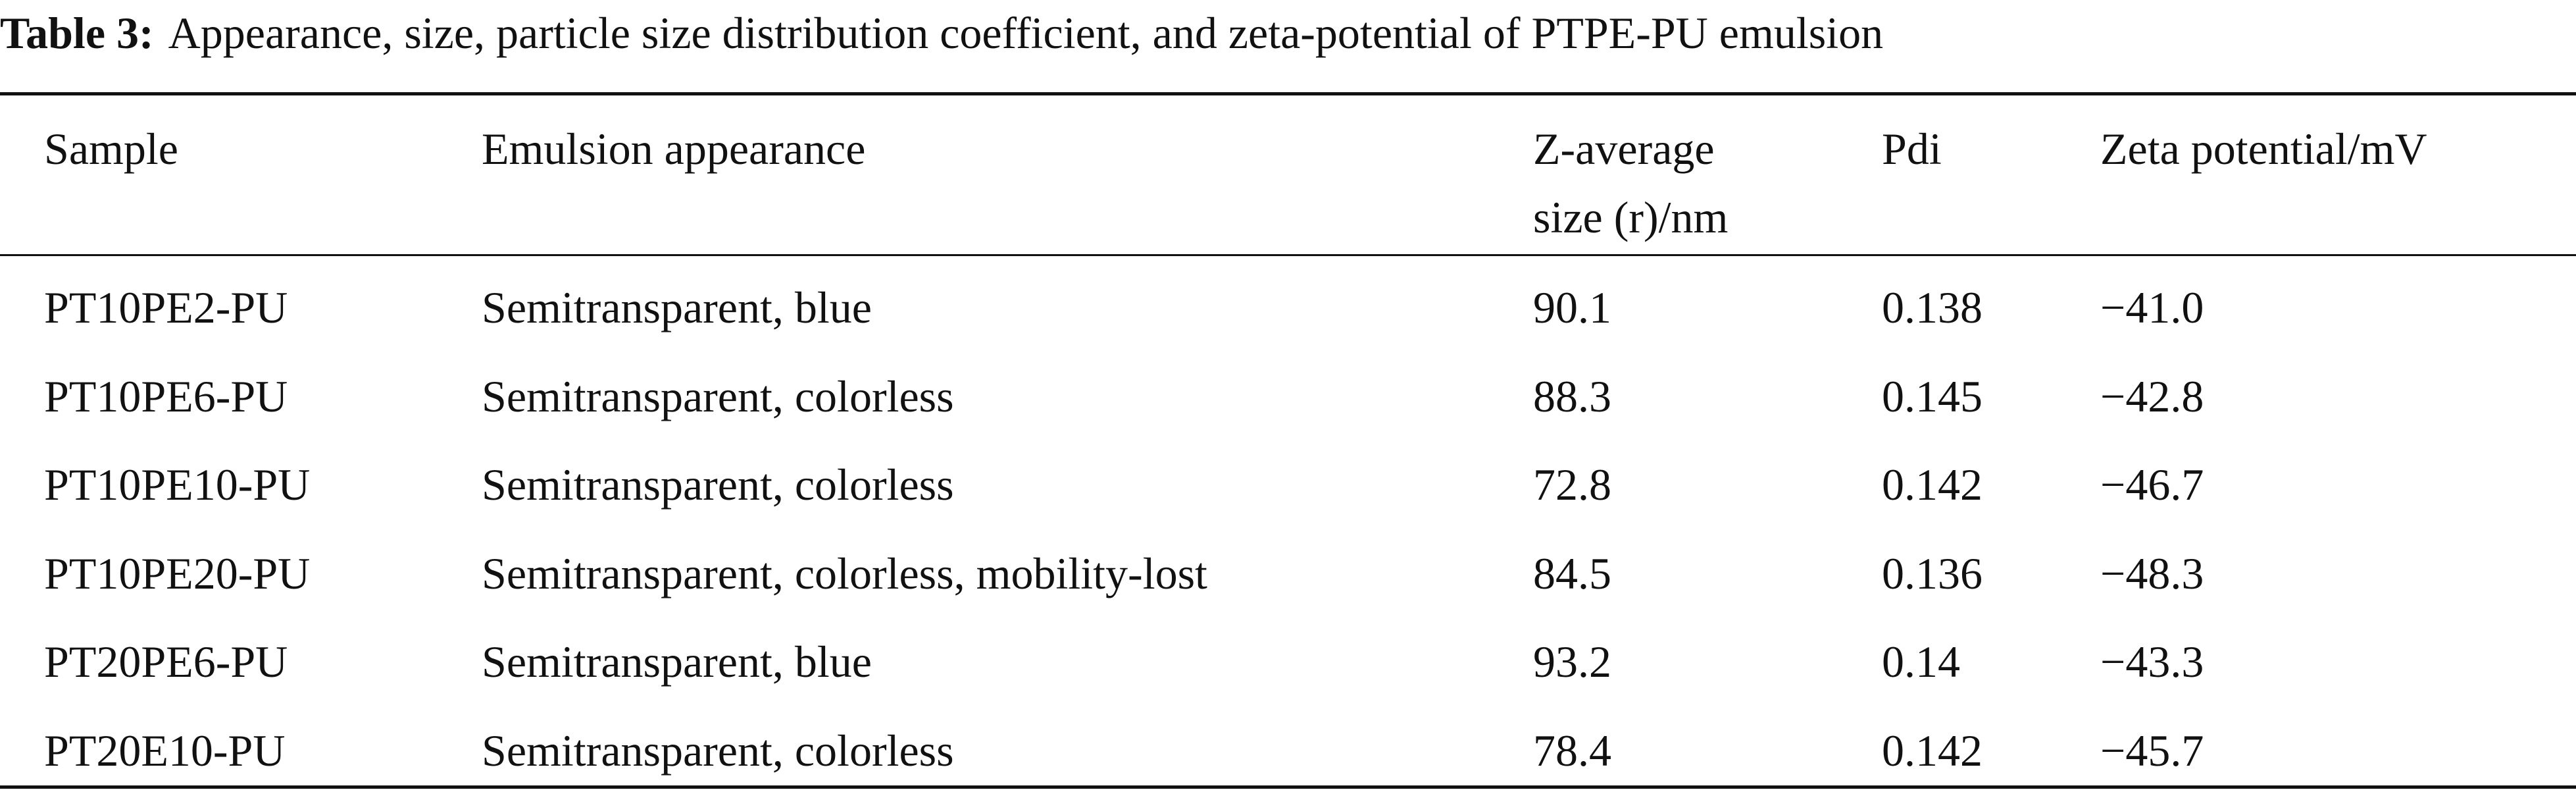  Describe the element at coordinates (177, 573) in the screenshot. I see `table-cell: PT10PE20-PU` at that location.